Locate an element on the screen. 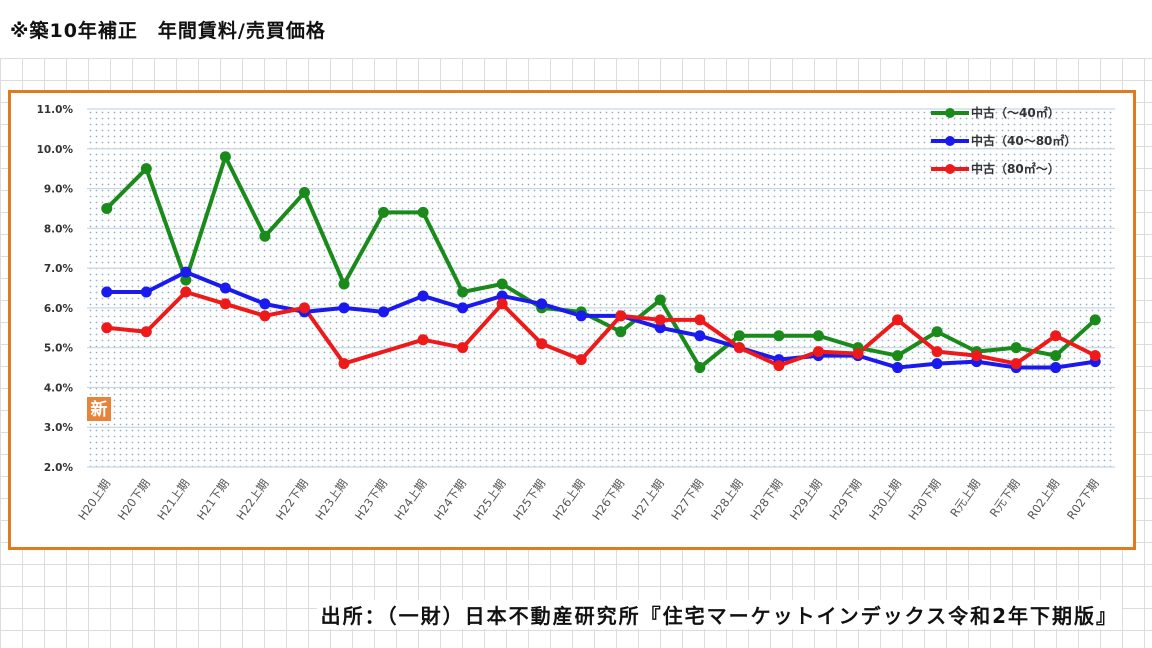  x-tick-label: H22上期 is located at coordinates (252, 500).